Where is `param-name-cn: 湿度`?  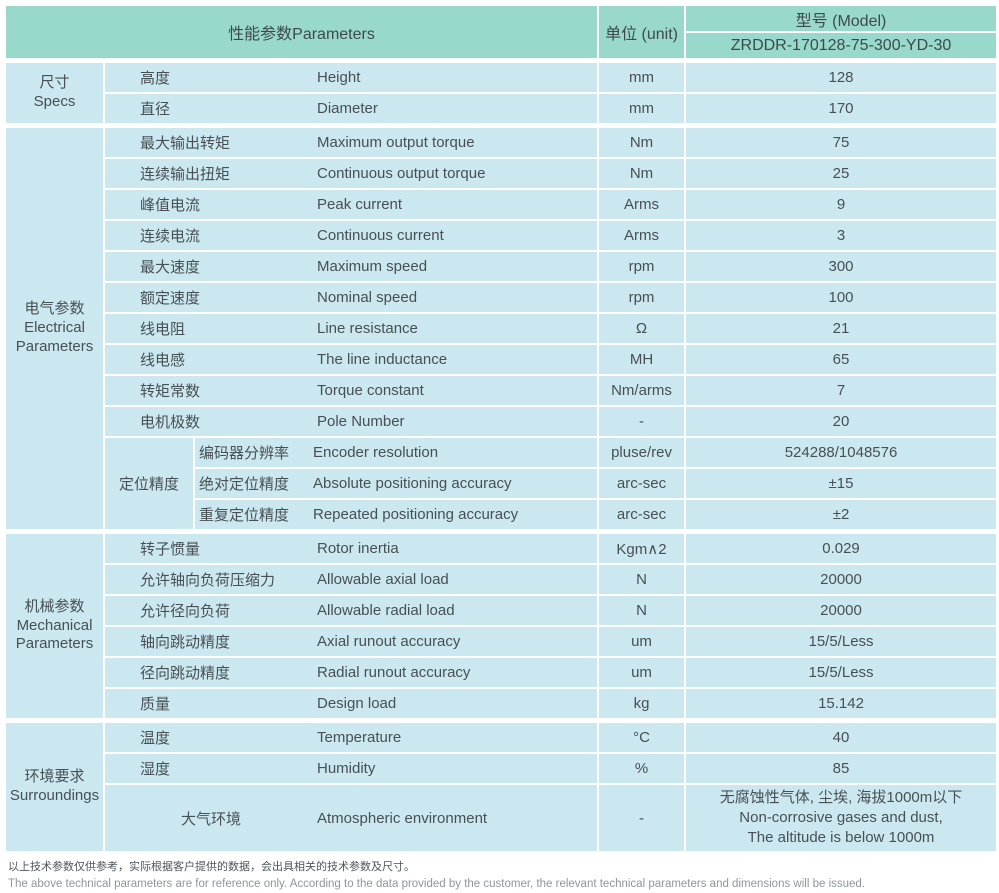
param-name-cn: 湿度 is located at coordinates (155, 769).